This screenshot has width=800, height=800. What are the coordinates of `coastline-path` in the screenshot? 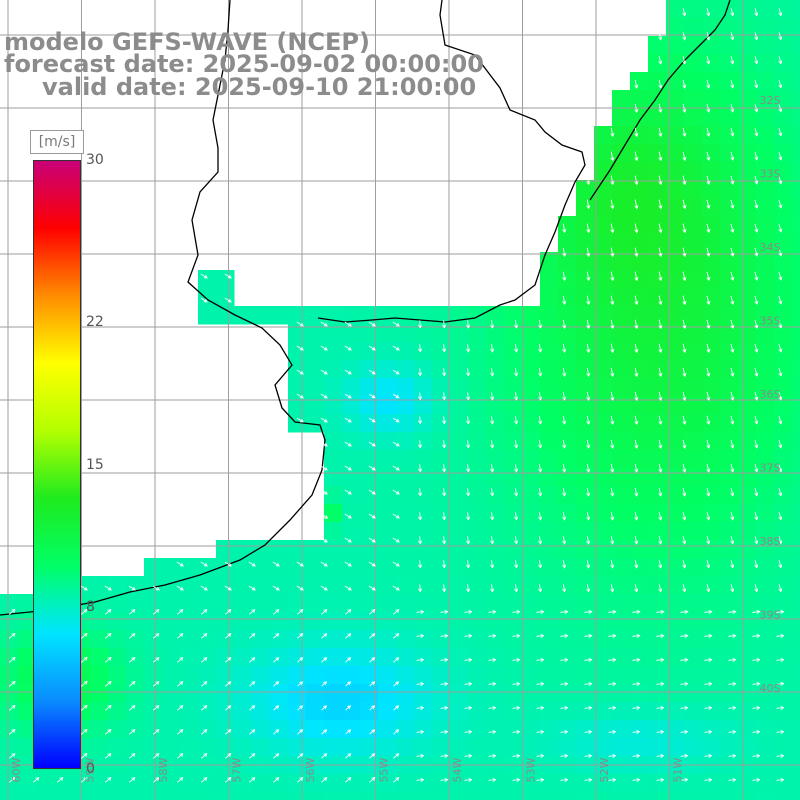 It's located at (660, 100).